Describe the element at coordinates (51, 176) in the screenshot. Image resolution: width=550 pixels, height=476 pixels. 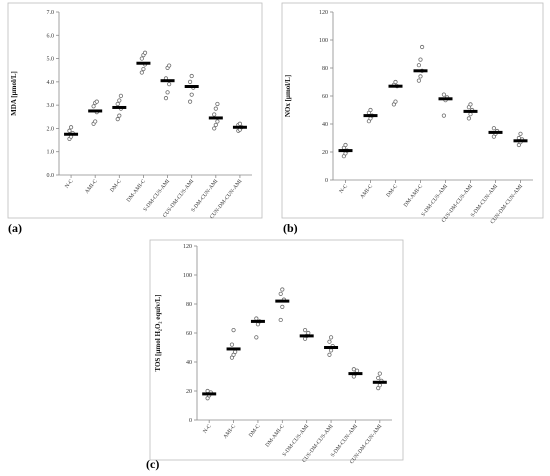
I see `y-tick-label: 0.0` at that location.